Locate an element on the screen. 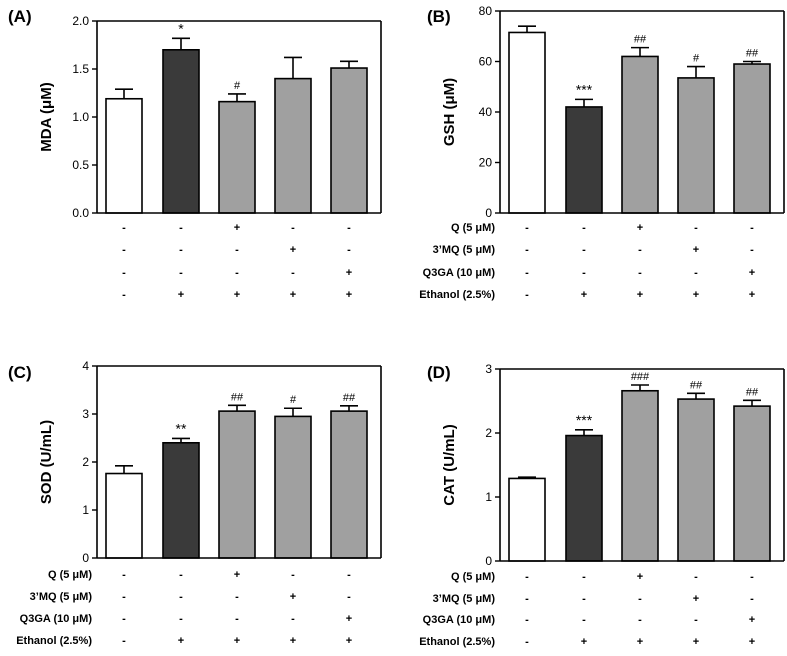 This screenshot has height=656, width=787. panel-label: (A) is located at coordinates (20, 16).